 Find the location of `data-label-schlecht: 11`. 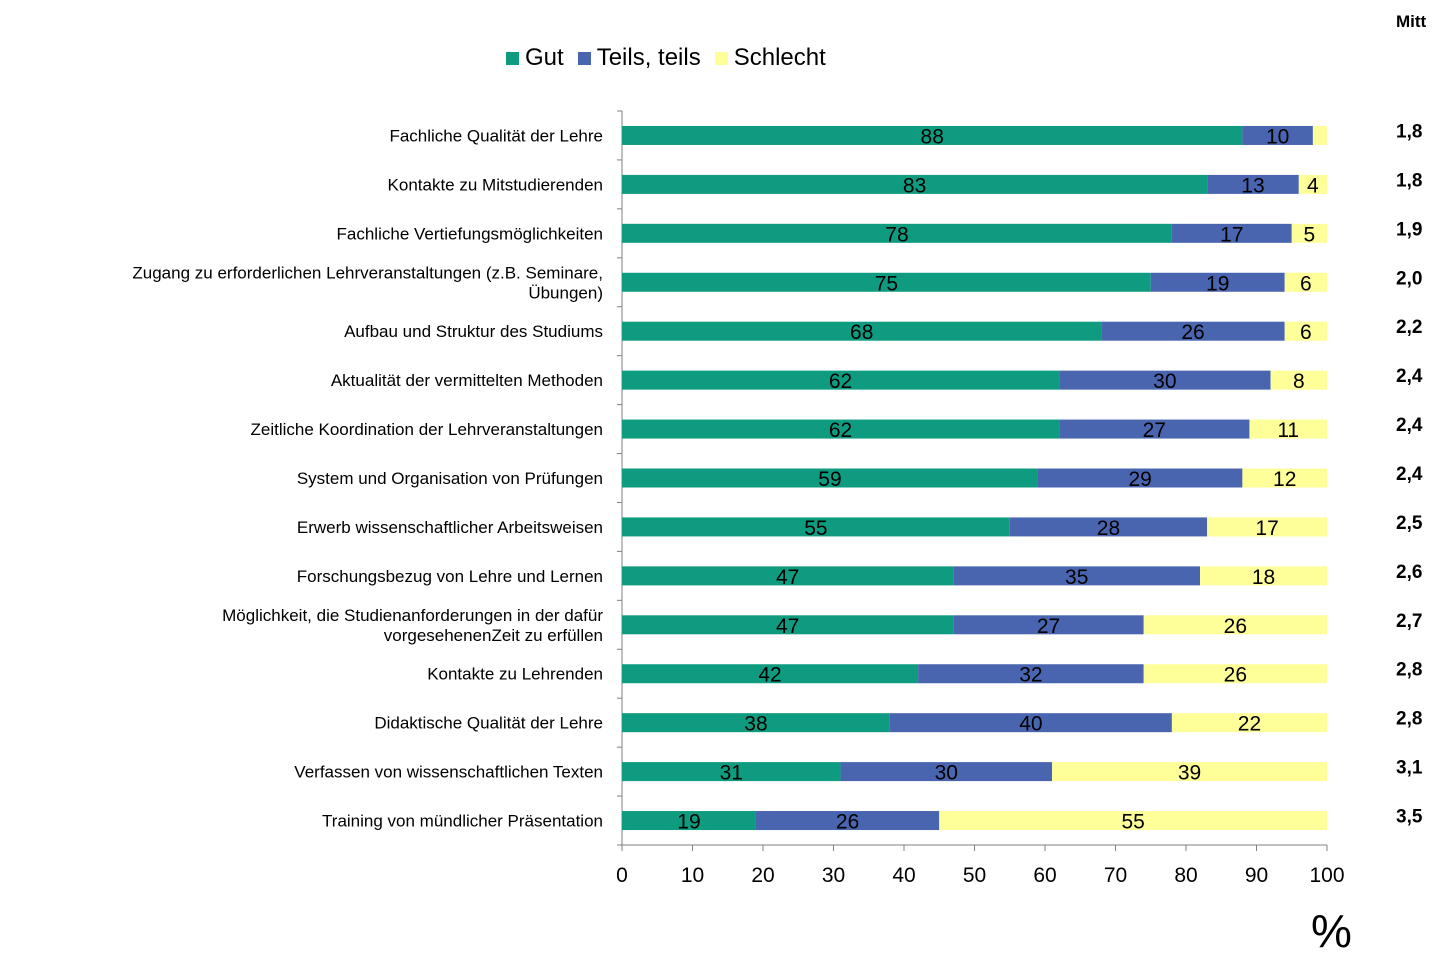

data-label-schlecht: 11 is located at coordinates (1288, 430).